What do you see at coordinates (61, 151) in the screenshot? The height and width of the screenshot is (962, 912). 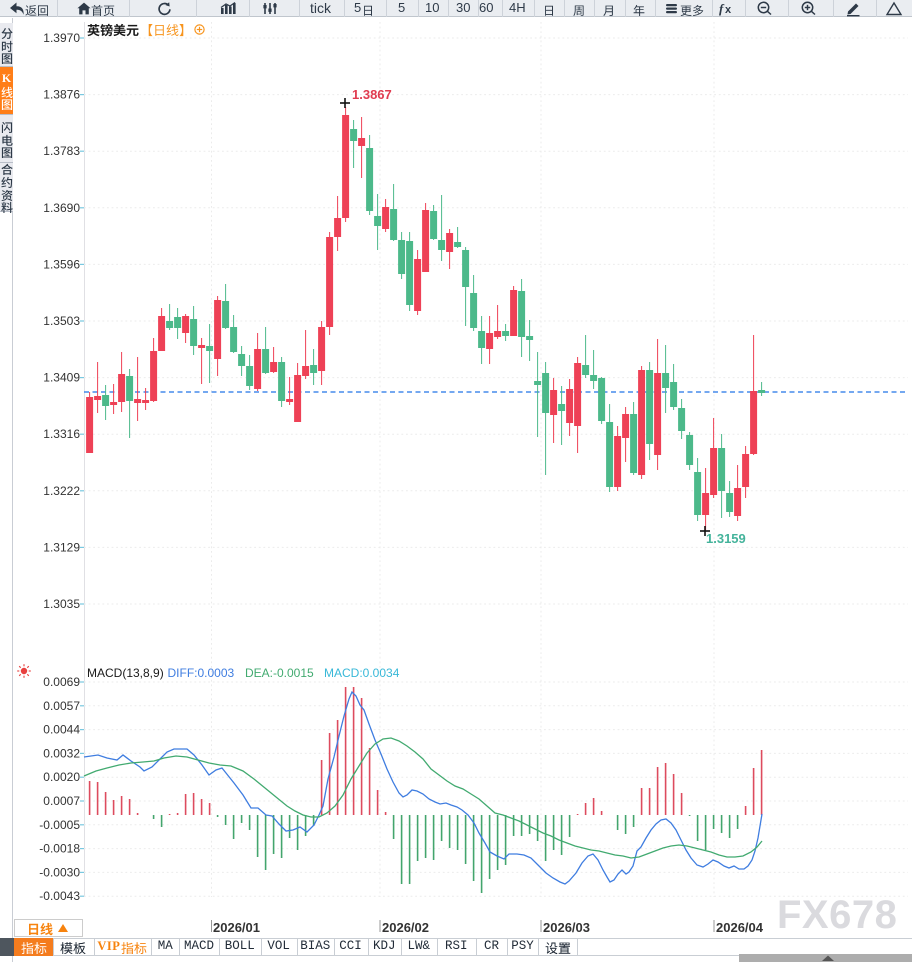 I see `svg-text: 1.3783` at bounding box center [61, 151].